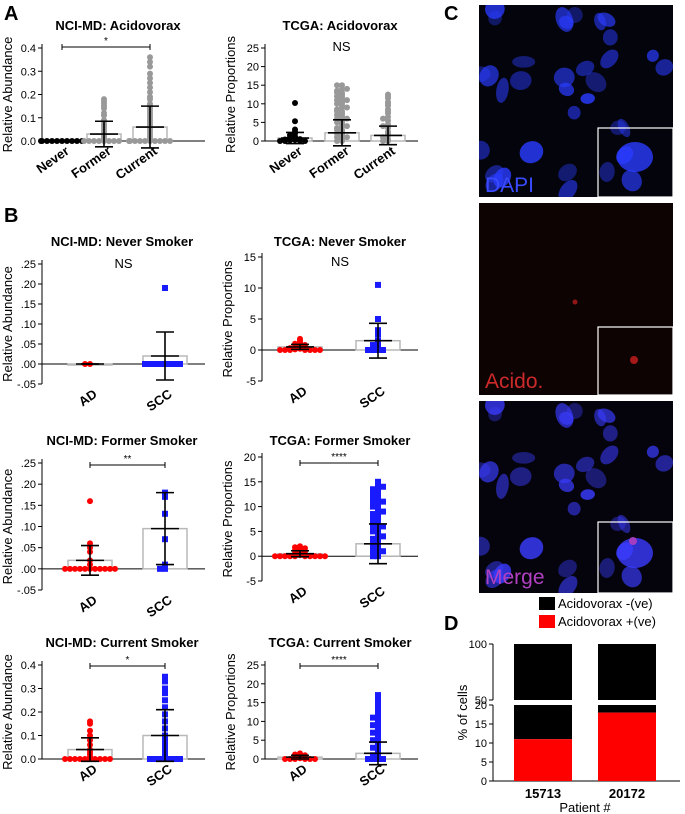  What do you see at coordinates (11, 216) in the screenshot?
I see `panel-label-b: B` at bounding box center [11, 216].